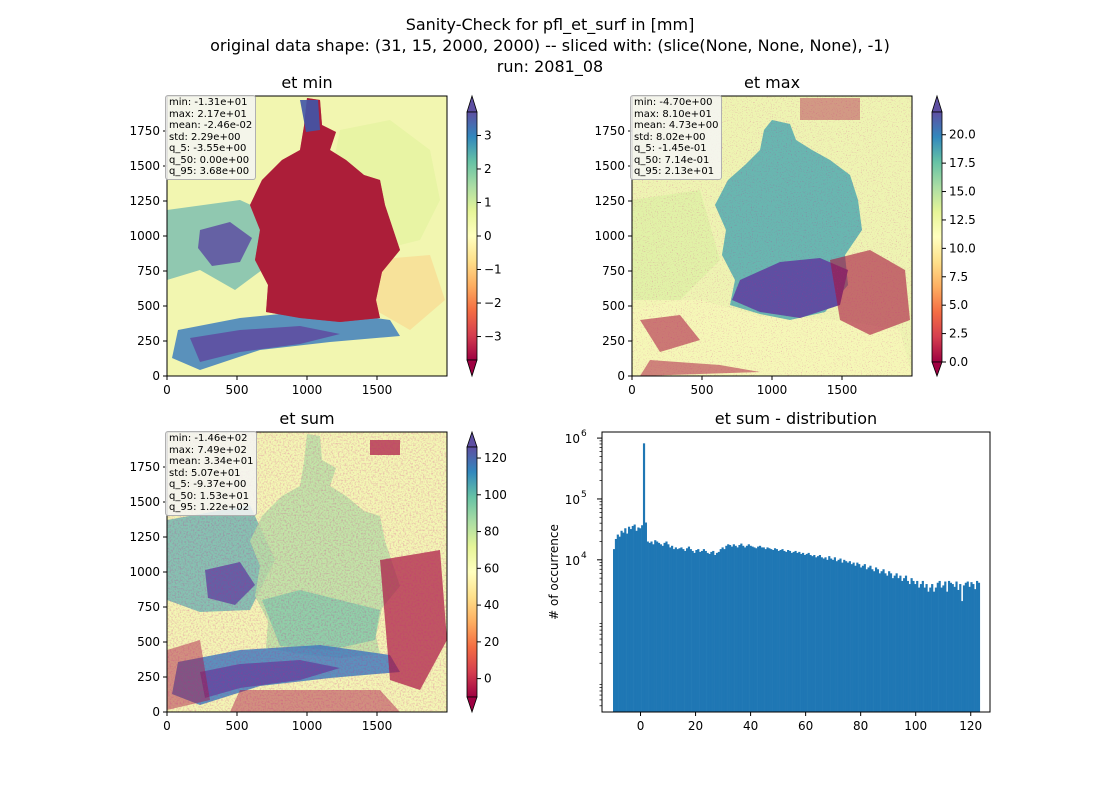  I want to click on heatmap-et-max, so click(772, 236).